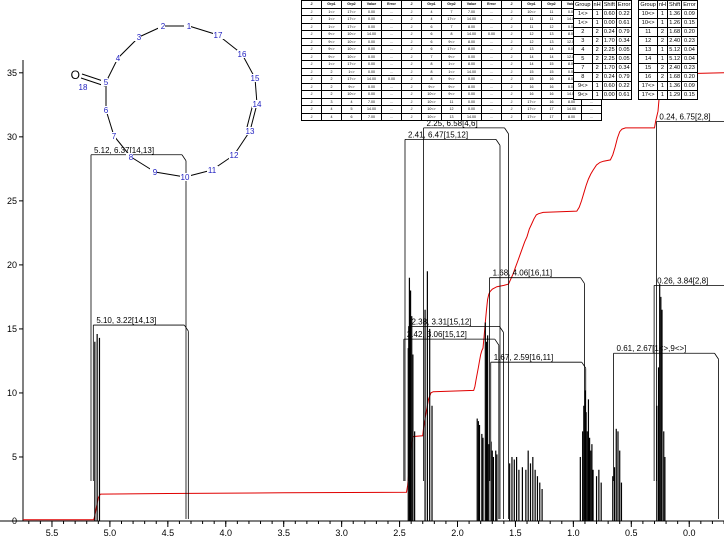  I want to click on x-tick-label: 1.0, so click(573, 532).